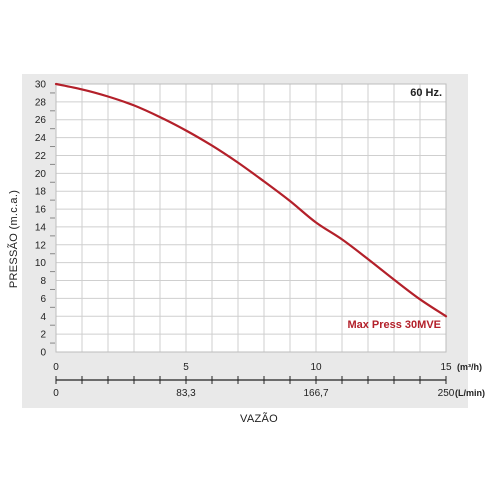 This screenshot has width=500, height=500. I want to click on x-tick-label-primary: 0, so click(56, 367).